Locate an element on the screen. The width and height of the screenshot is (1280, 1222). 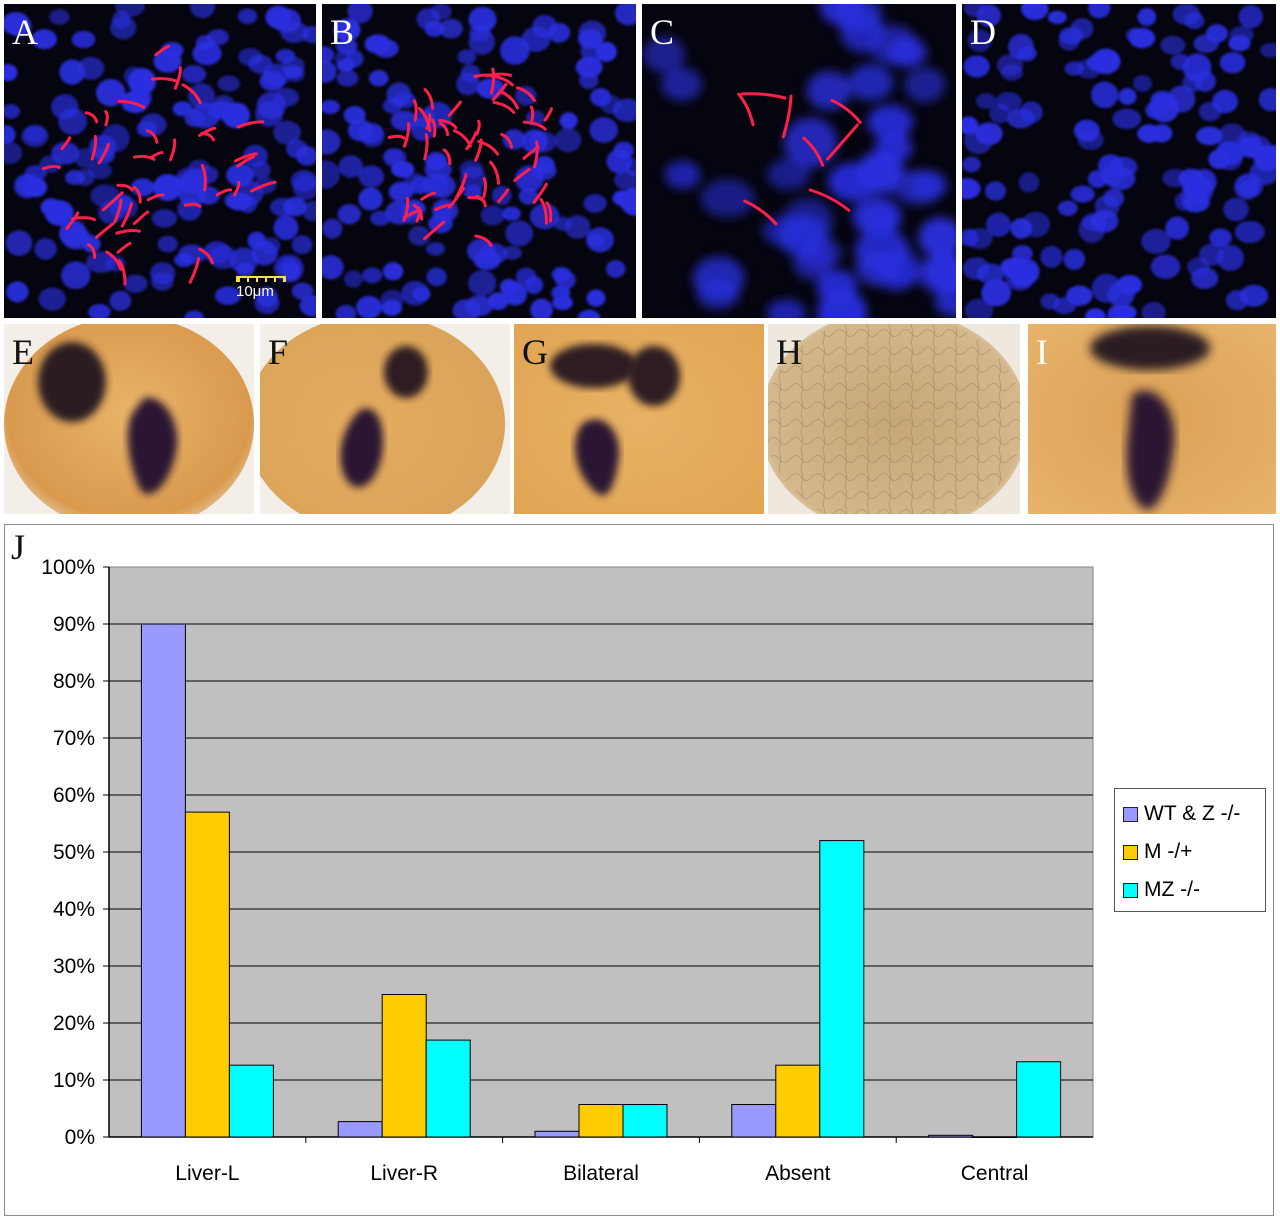
panel-g: G is located at coordinates (639, 419).